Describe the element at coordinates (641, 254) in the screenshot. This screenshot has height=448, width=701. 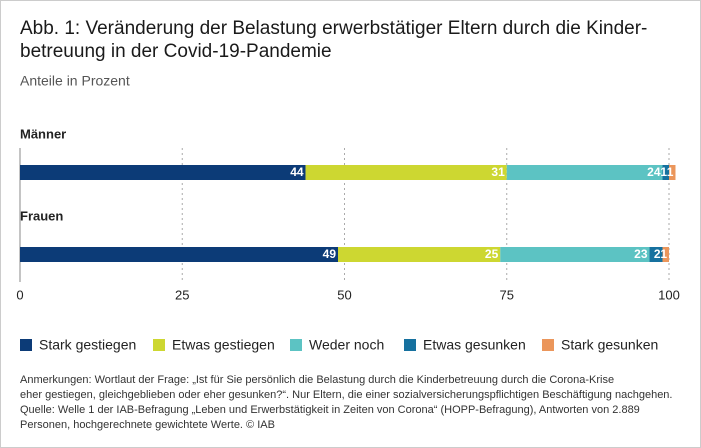
I see `value-label: 23` at that location.